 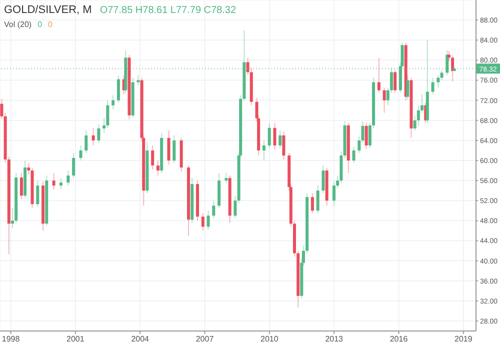 What do you see at coordinates (18, 24) in the screenshot?
I see `annotation: Vol (20)` at bounding box center [18, 24].